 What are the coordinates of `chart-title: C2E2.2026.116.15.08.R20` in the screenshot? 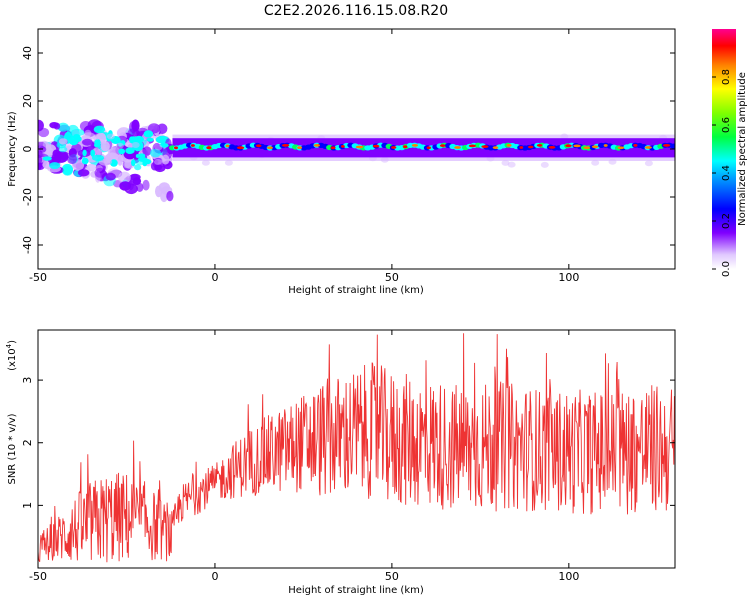 It's located at (356, 11).